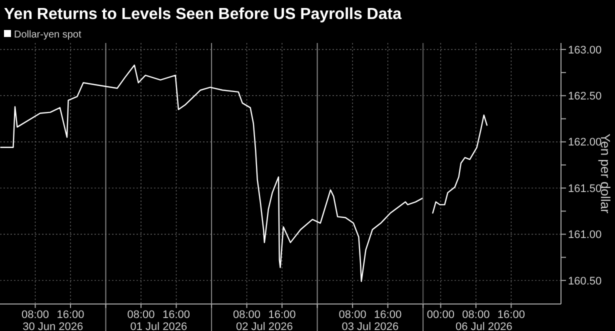 The image size is (615, 331). Describe the element at coordinates (203, 14) in the screenshot. I see `chart-title: Yen Returns to Levels Seen Before US Payrolls Data` at that location.